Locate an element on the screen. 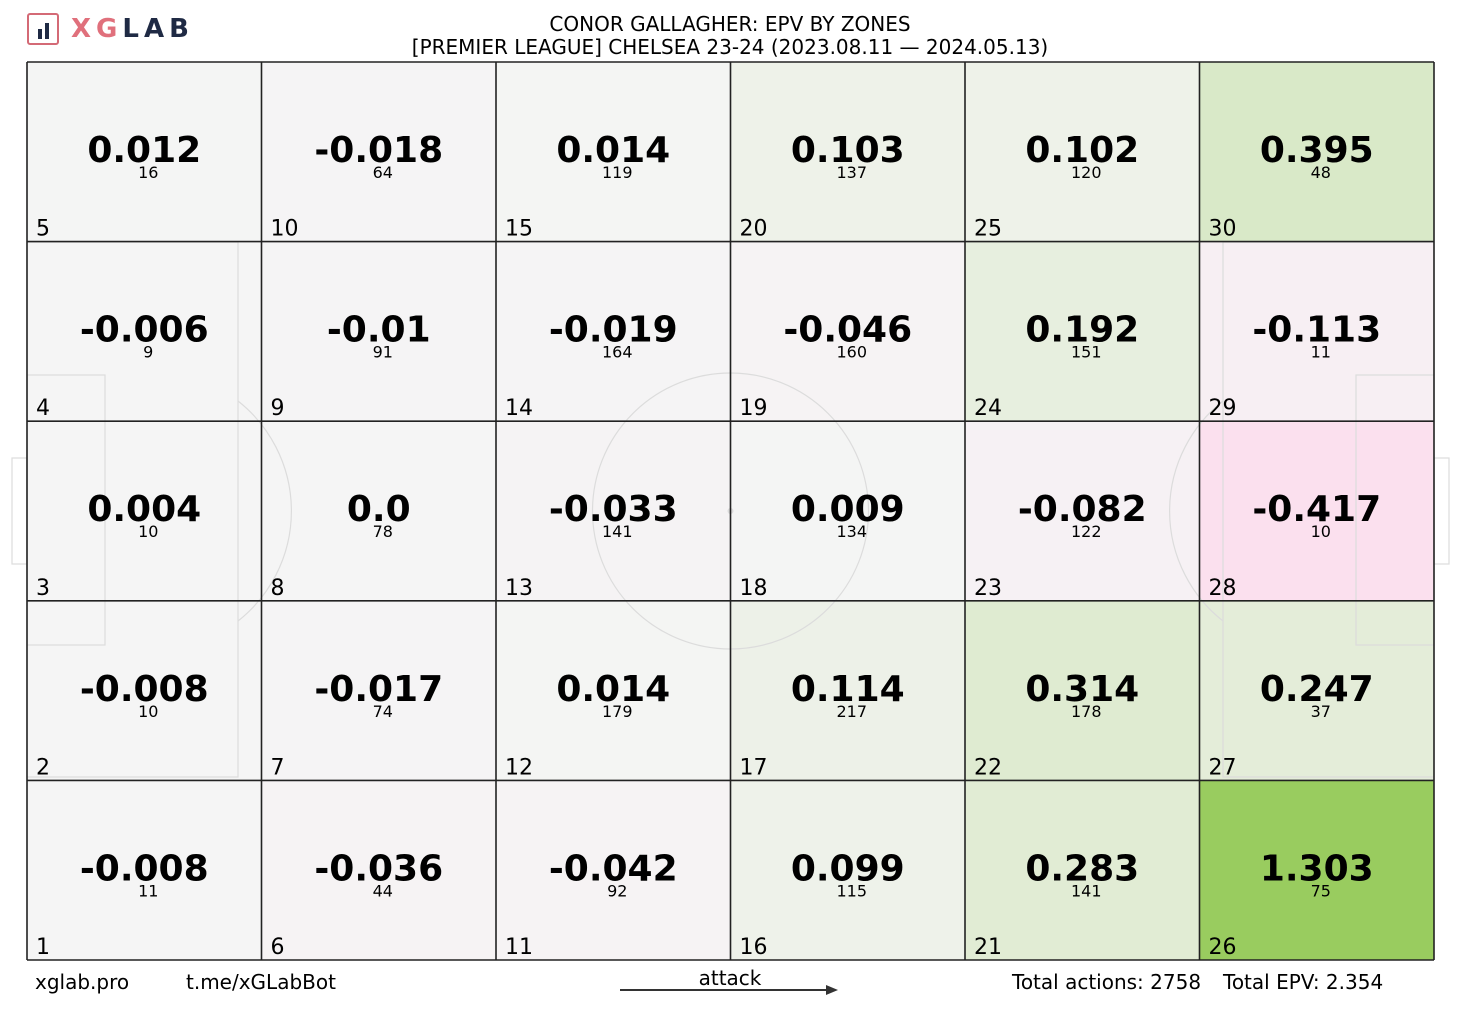  zone-action-count: 10 is located at coordinates (1321, 531).